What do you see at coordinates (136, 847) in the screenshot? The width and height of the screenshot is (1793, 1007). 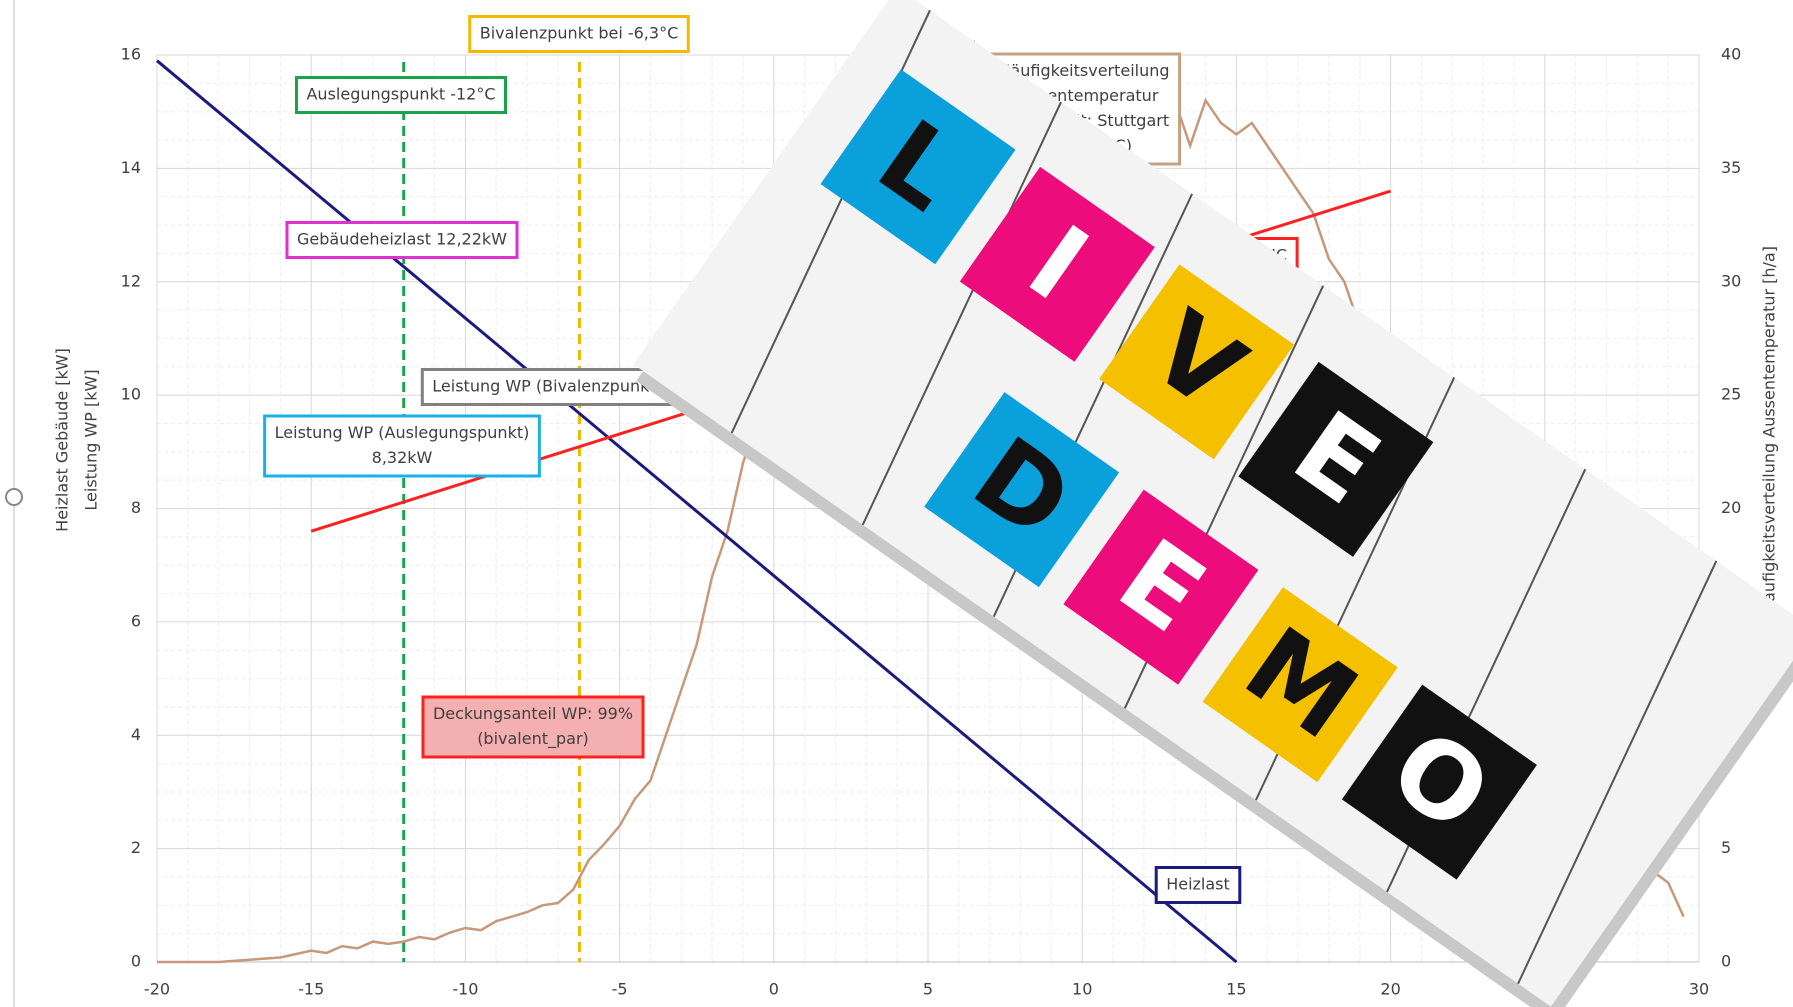 I see `y-tick-label: 2` at bounding box center [136, 847].